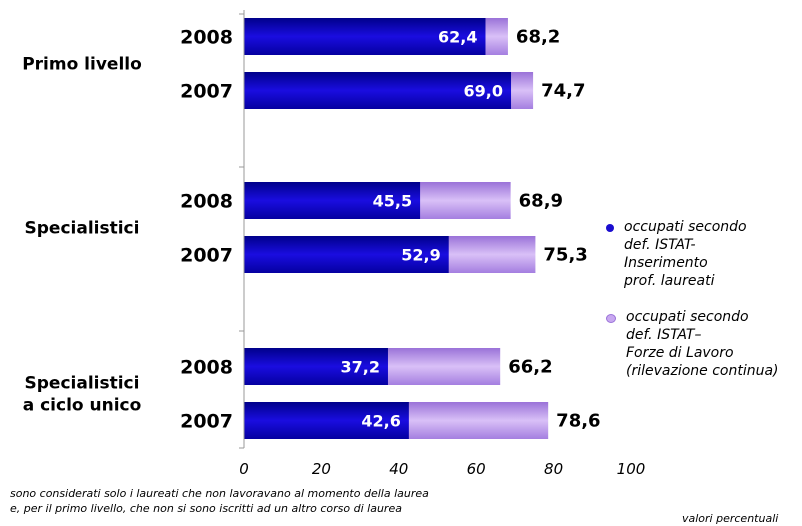  I want to click on x-tick-label: 80, so click(553, 469).